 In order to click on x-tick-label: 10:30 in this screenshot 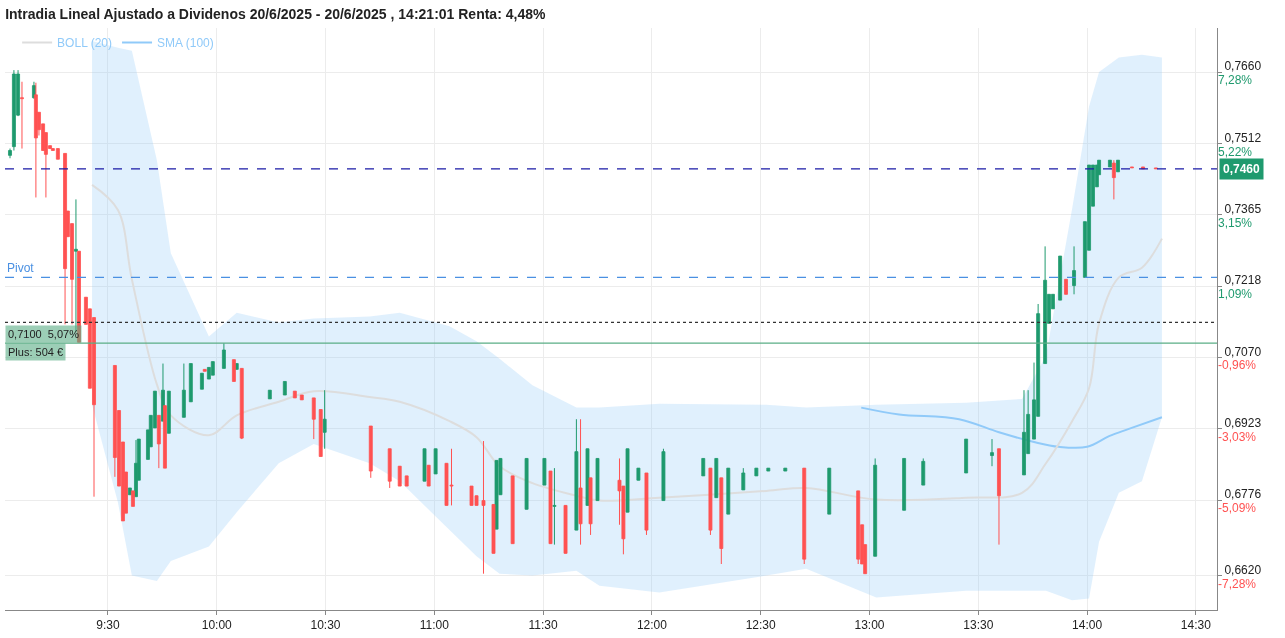, I will do `click(325, 625)`.